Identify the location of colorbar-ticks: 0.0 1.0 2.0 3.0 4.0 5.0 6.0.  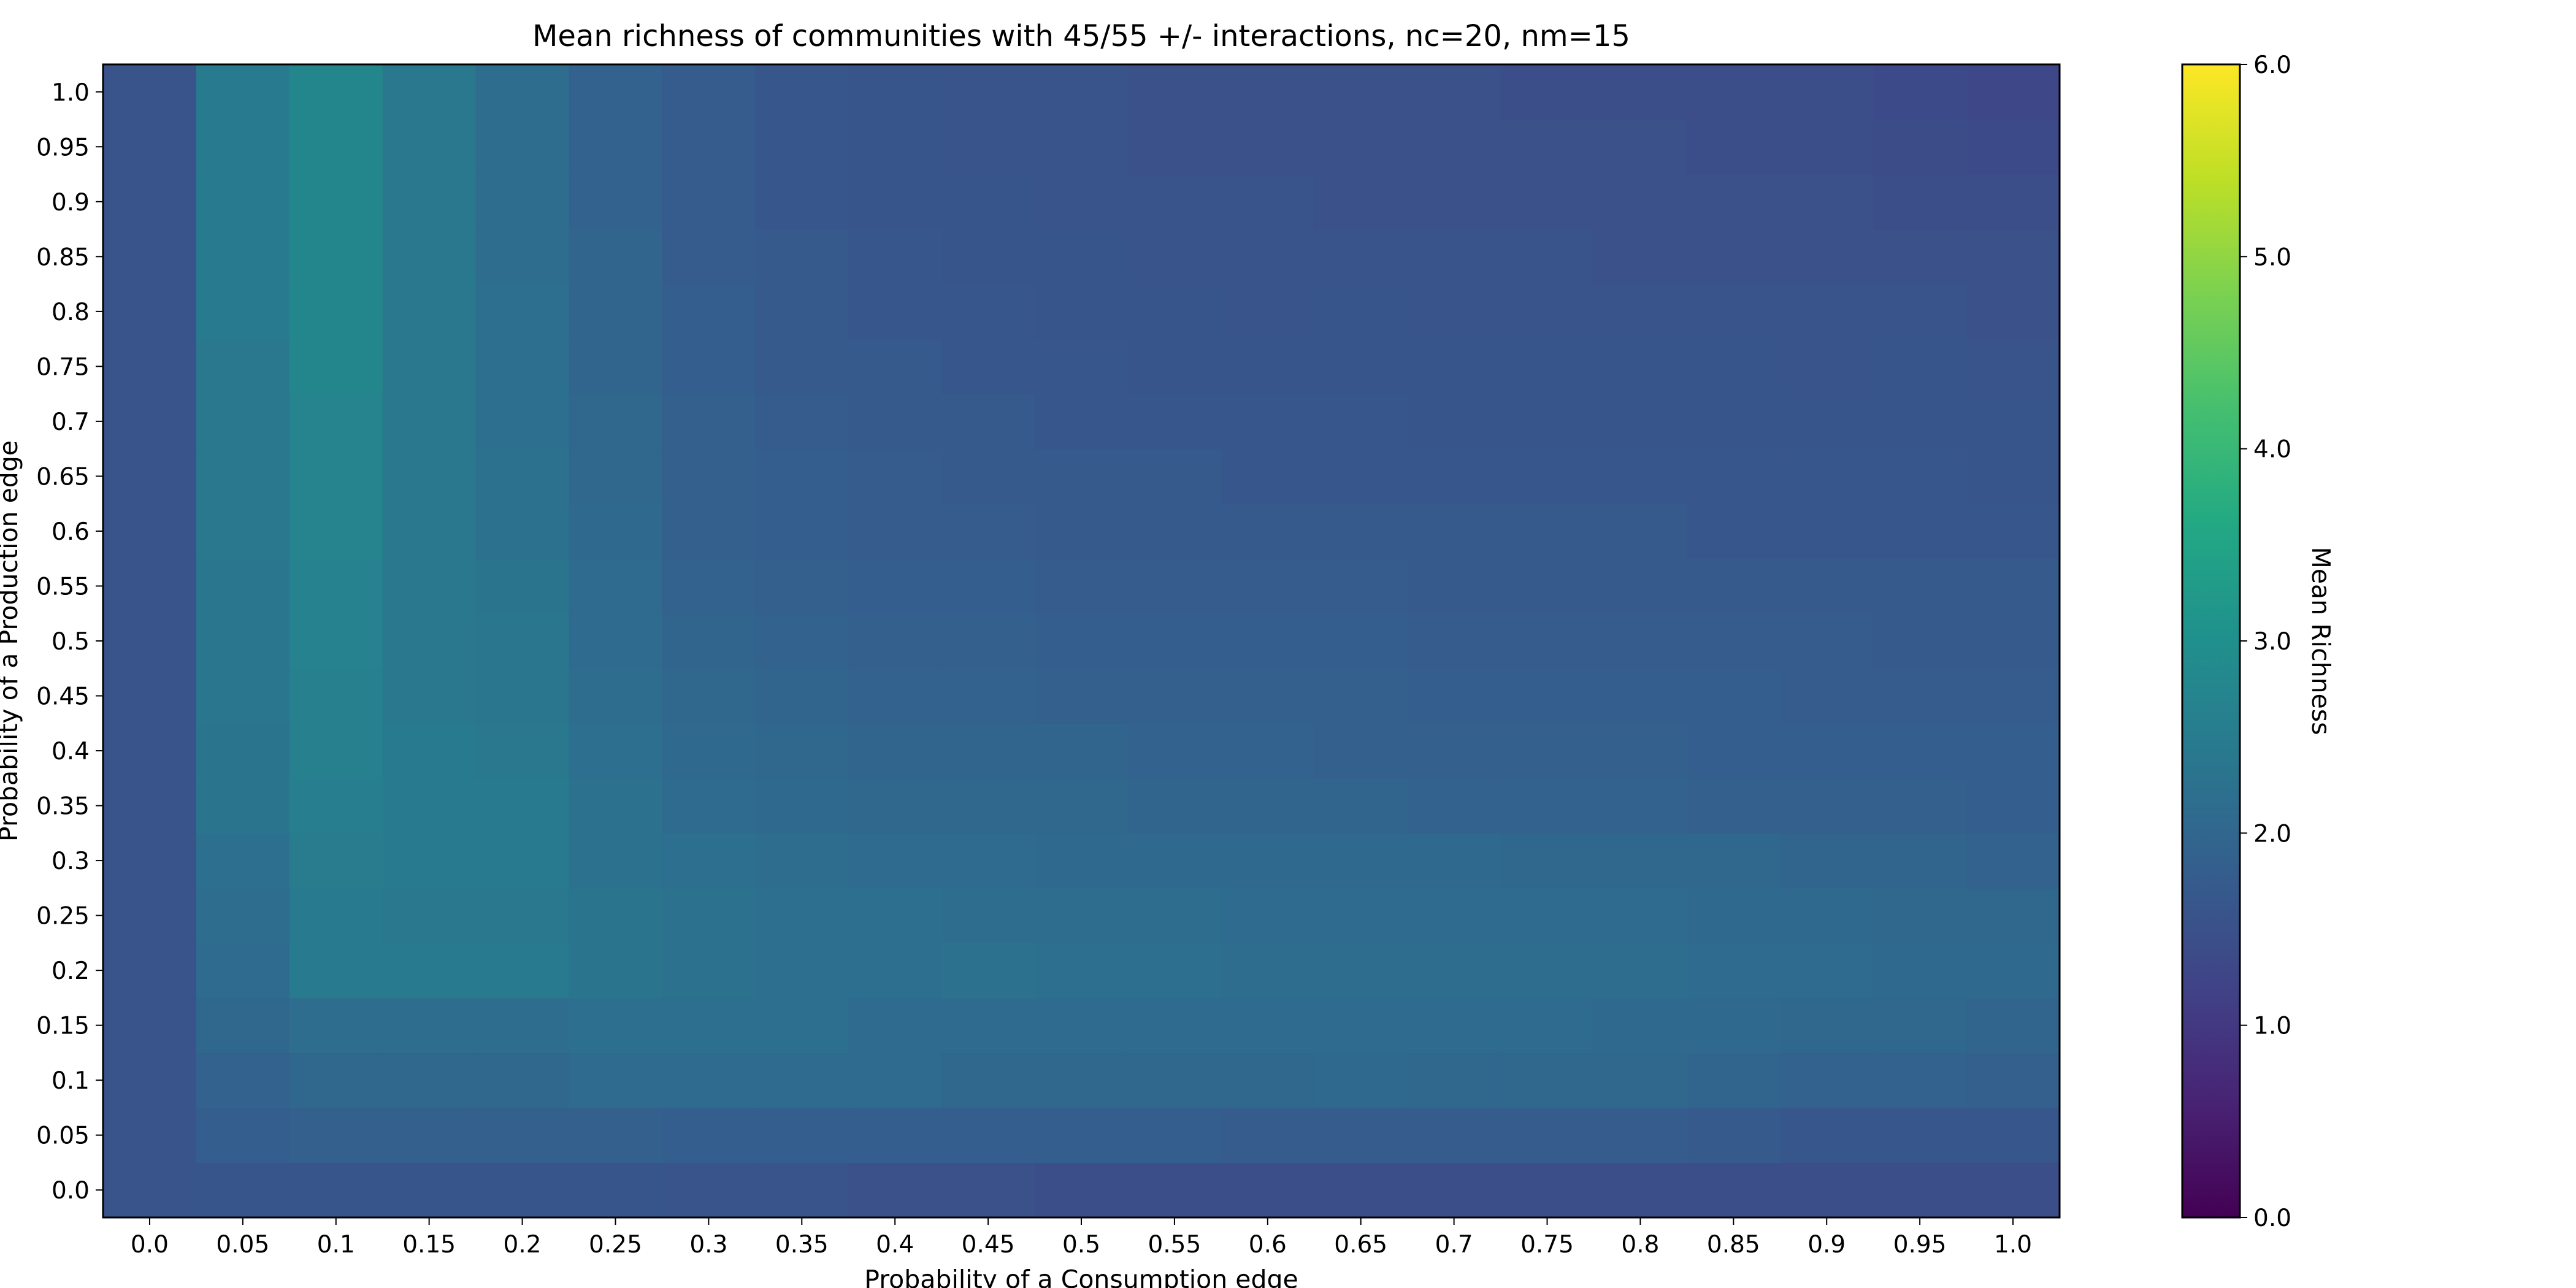
(2265, 642).